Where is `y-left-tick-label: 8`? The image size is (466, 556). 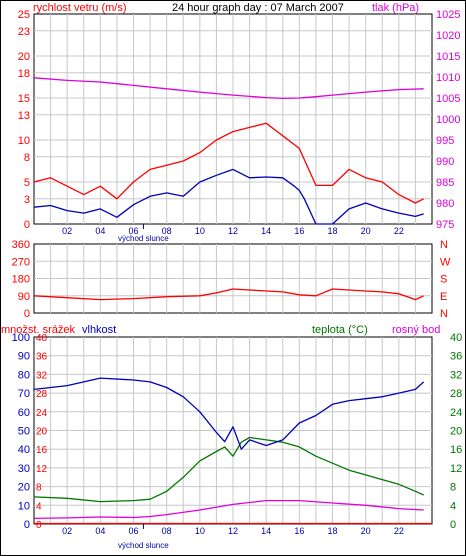 y-left-tick-label: 8 is located at coordinates (27, 158).